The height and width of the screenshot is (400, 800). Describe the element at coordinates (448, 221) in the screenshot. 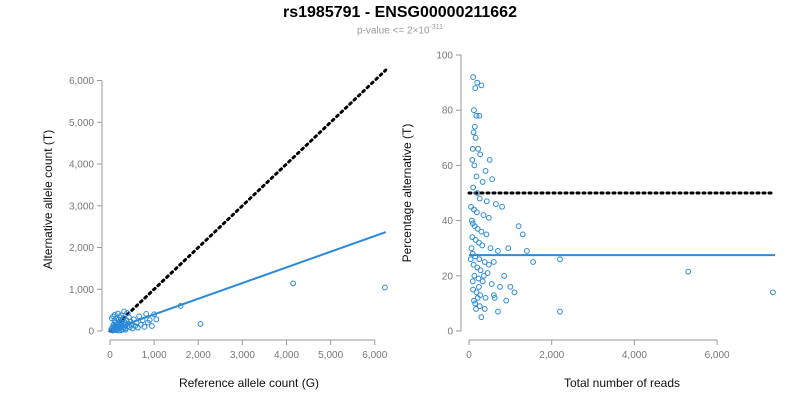

I see `y-tick-label: 40` at that location.